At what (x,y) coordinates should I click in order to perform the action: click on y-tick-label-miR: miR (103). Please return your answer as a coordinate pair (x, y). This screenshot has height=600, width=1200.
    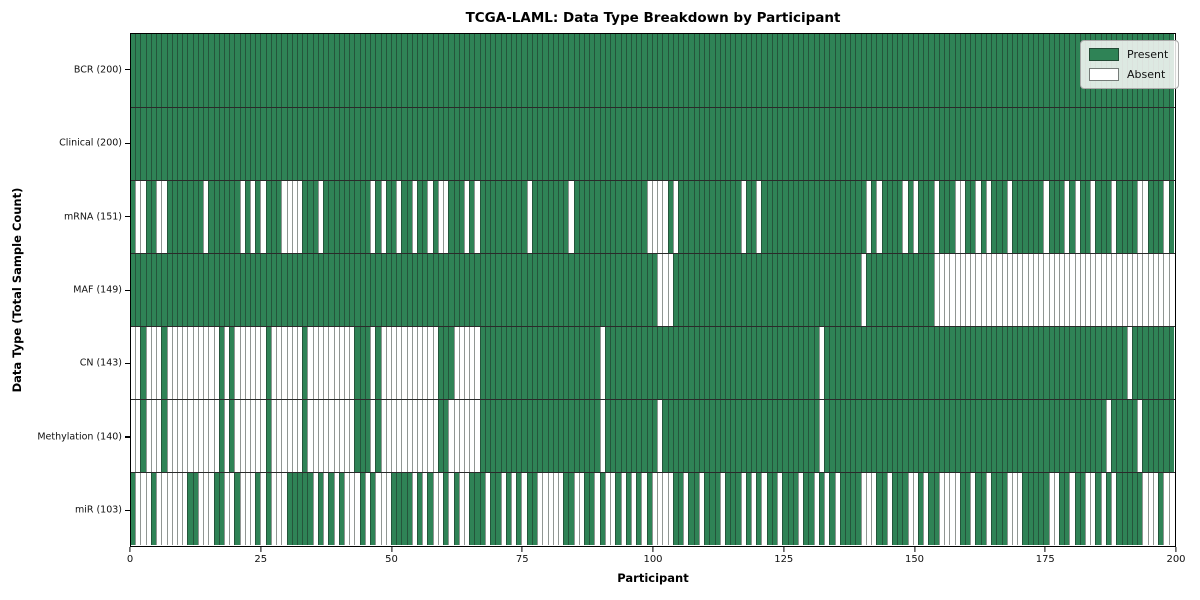
    Looking at the image, I should click on (98, 510).